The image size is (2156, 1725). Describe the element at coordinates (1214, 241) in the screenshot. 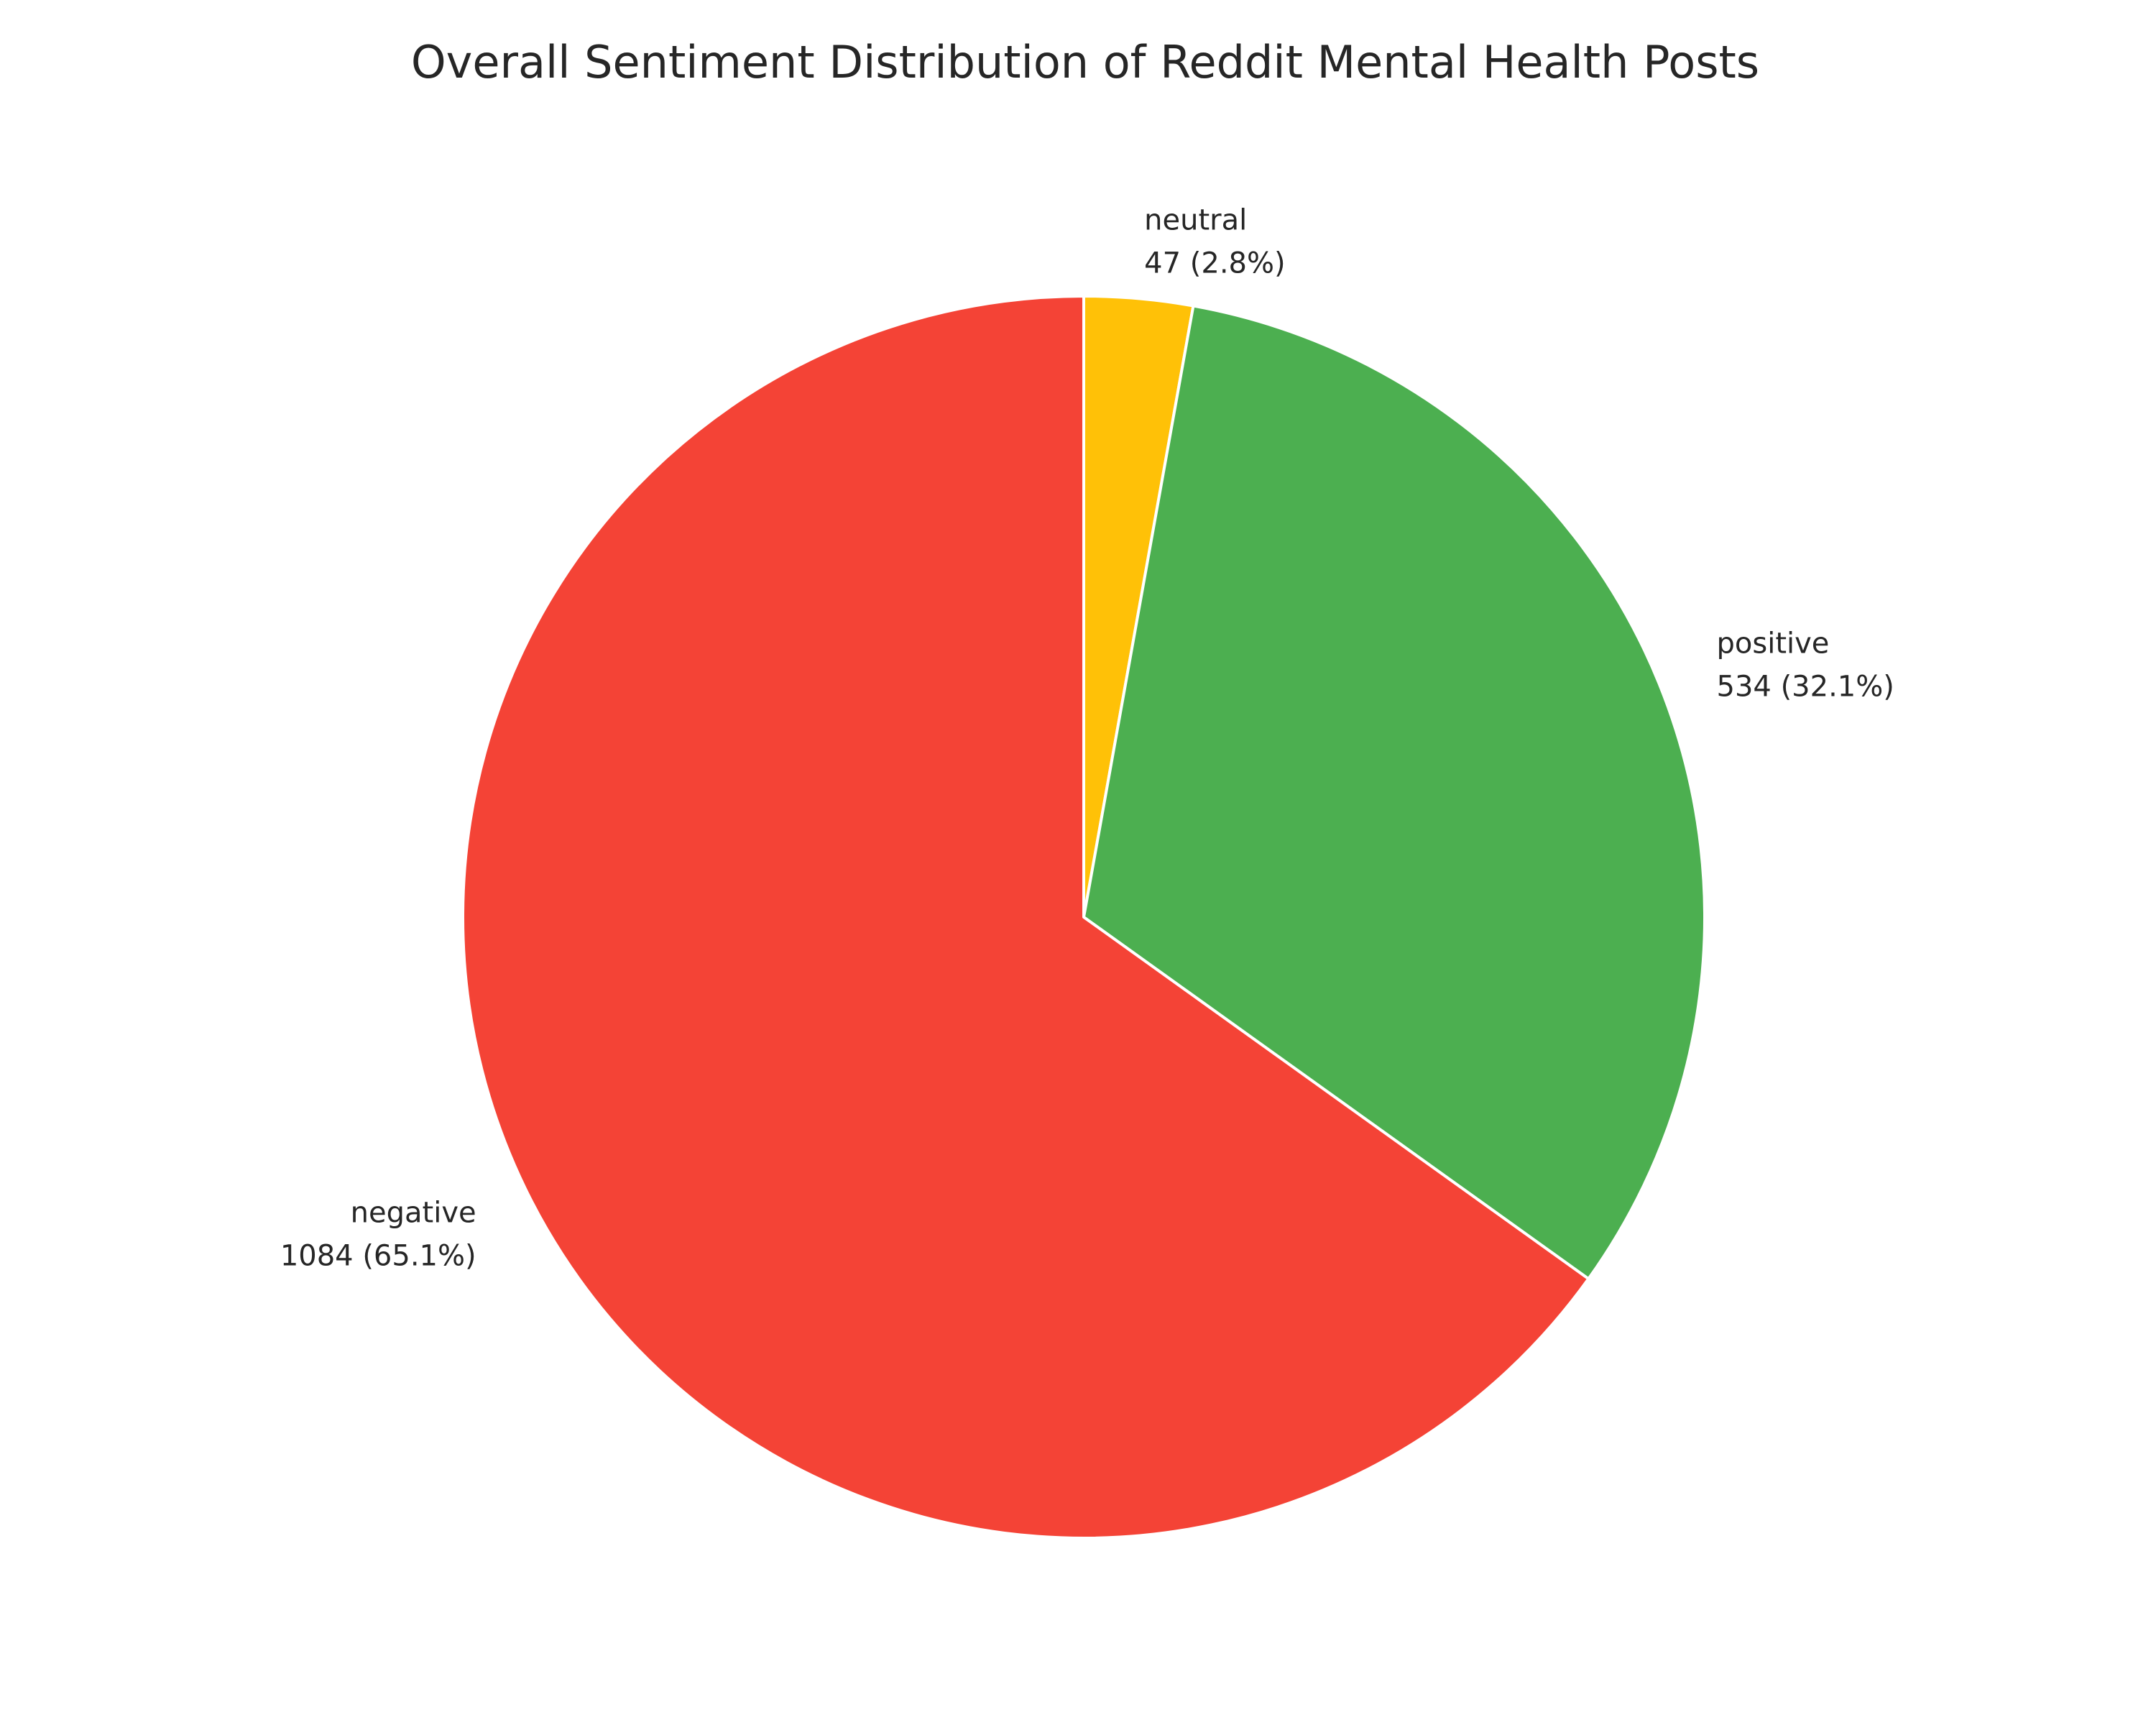

I see `slice-label-neutral: neutral 47 (2.8%)` at that location.